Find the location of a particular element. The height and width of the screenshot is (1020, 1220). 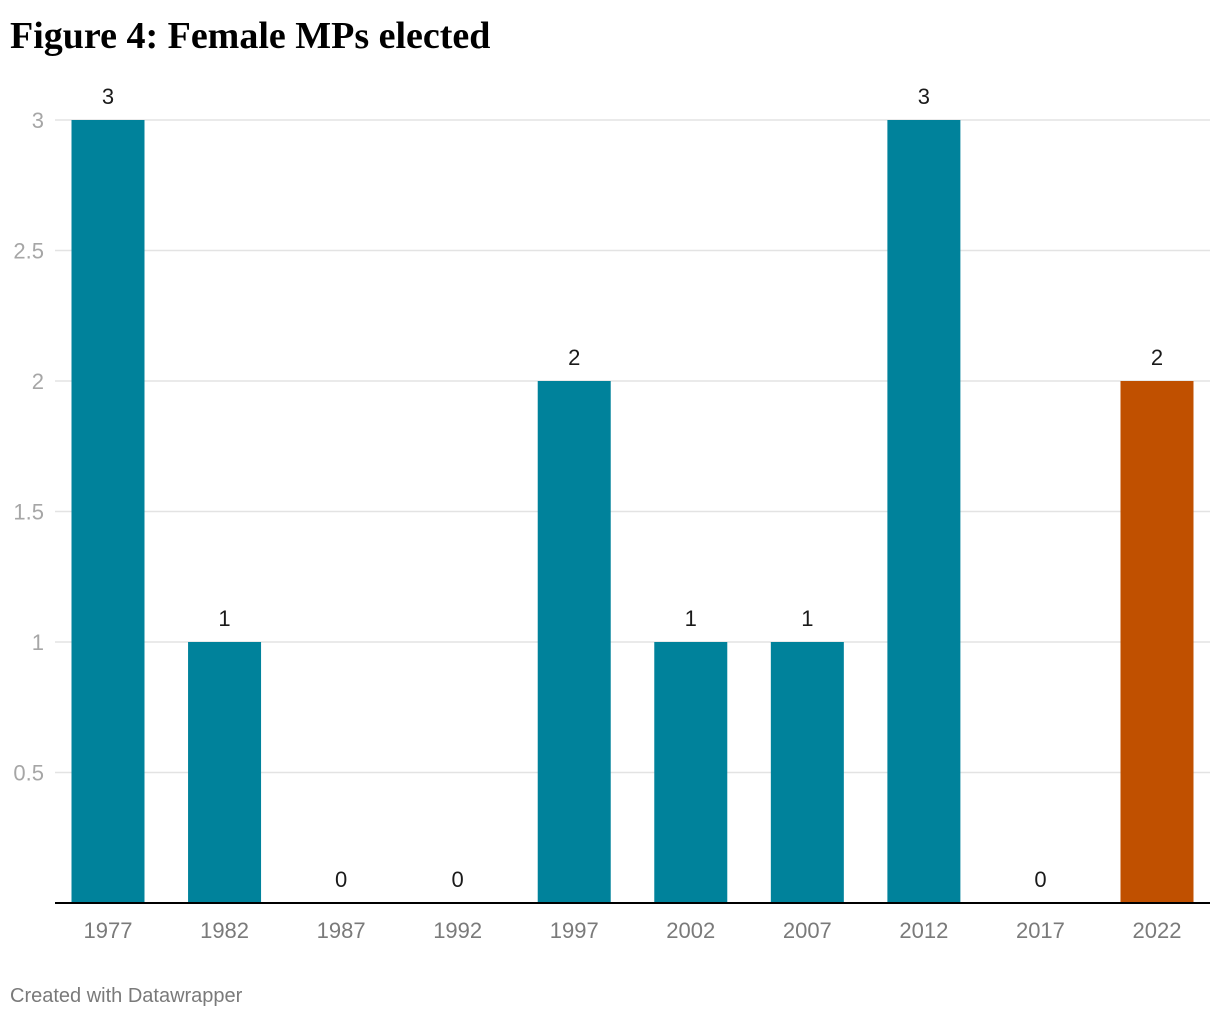

y-tick-label: 0.5 is located at coordinates (28, 773).